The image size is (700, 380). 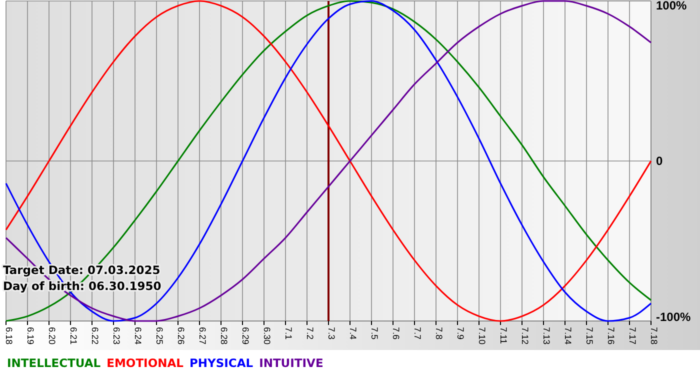 I want to click on text: INTELLECTUAL, so click(x=54, y=363).